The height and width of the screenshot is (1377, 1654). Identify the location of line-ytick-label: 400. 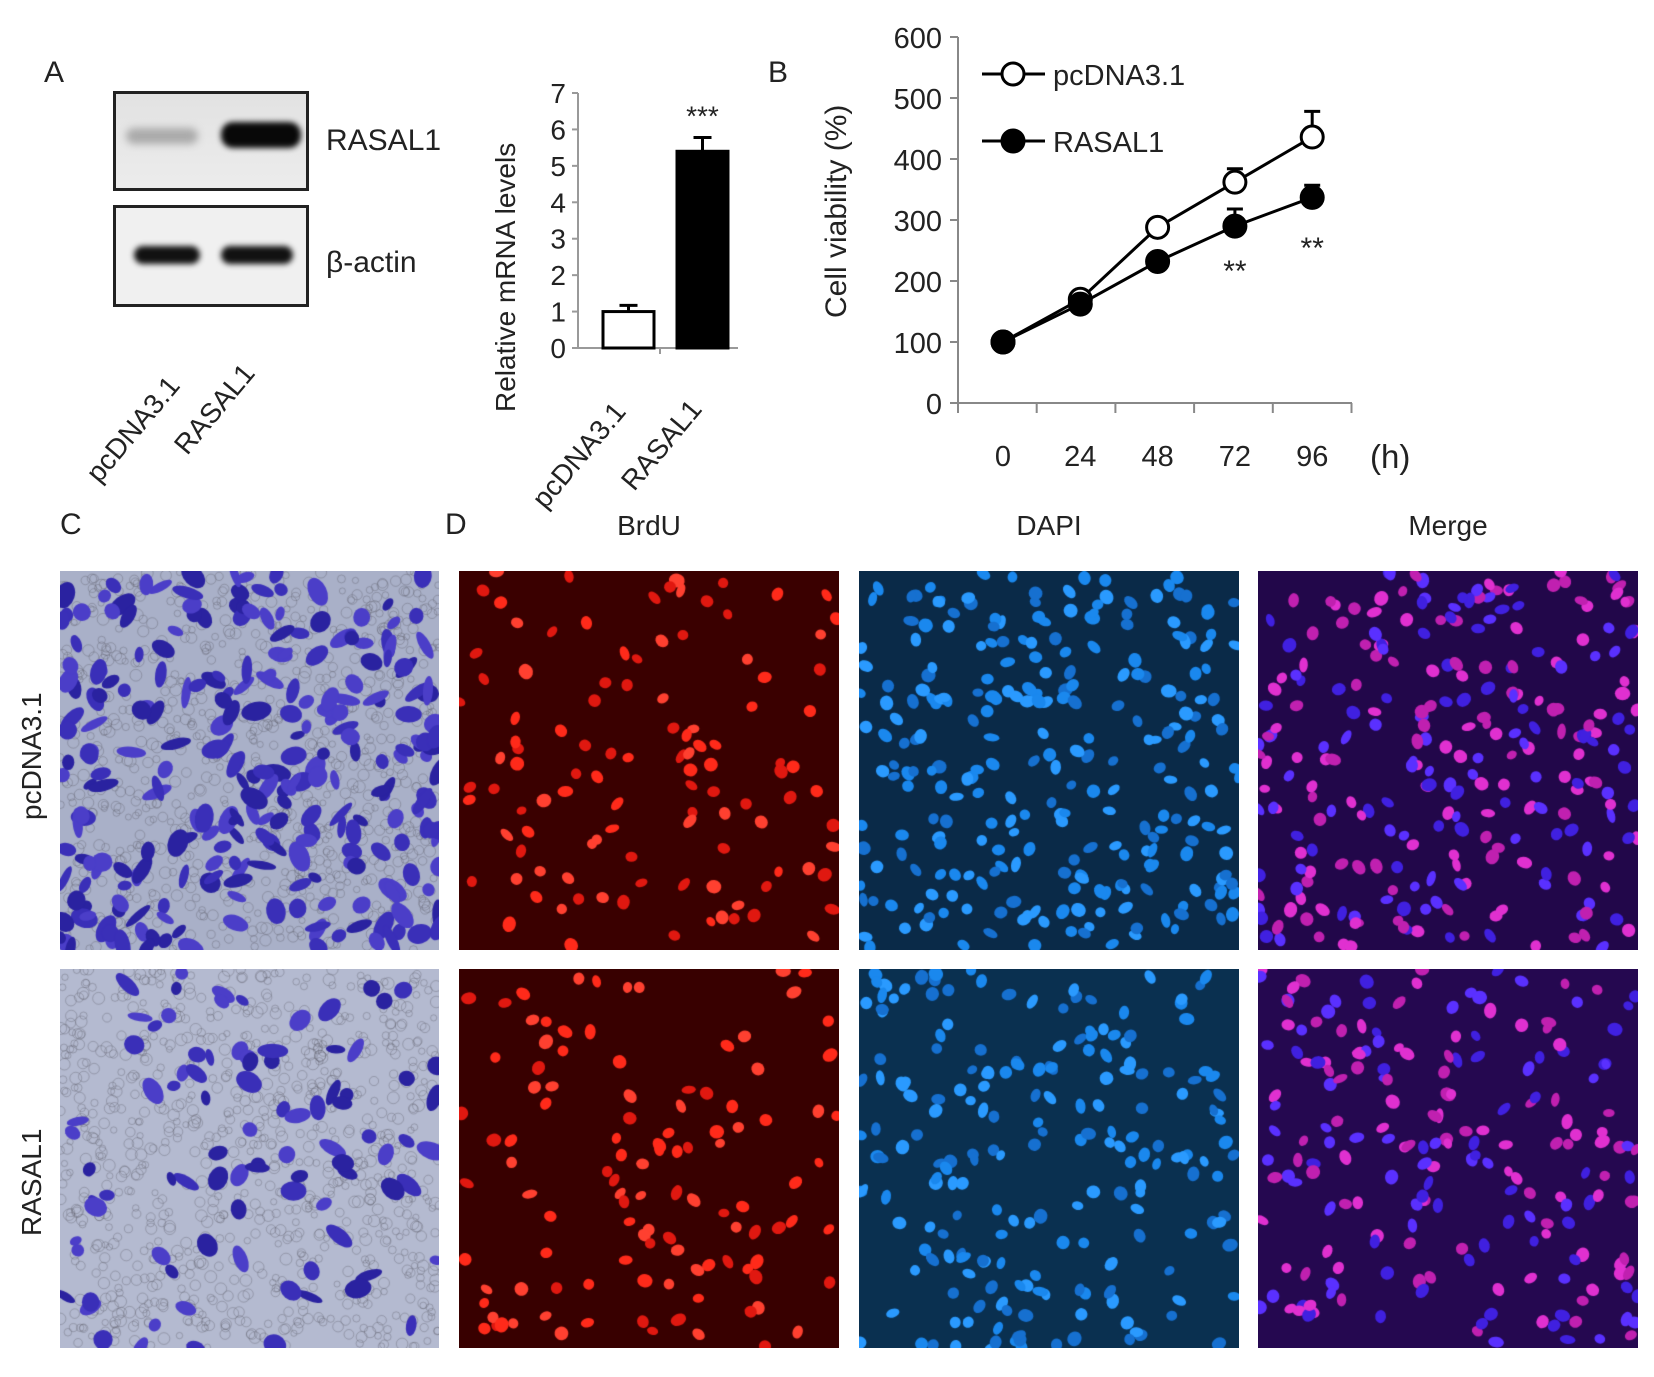
(918, 161).